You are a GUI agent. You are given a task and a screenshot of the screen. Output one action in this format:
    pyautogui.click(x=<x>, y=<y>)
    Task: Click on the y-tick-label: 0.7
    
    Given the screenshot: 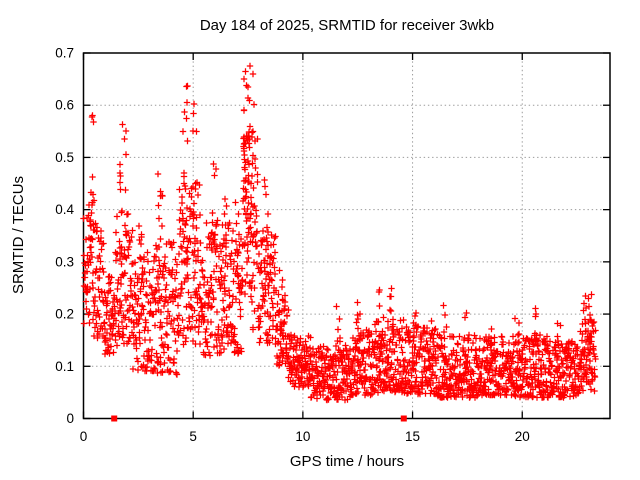 What is the action you would take?
    pyautogui.click(x=64, y=53)
    